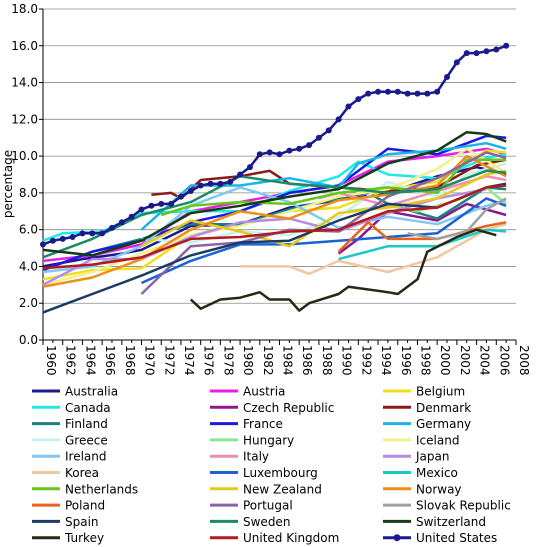  What do you see at coordinates (82, 522) in the screenshot?
I see `legend-label-spain: Spain` at bounding box center [82, 522].